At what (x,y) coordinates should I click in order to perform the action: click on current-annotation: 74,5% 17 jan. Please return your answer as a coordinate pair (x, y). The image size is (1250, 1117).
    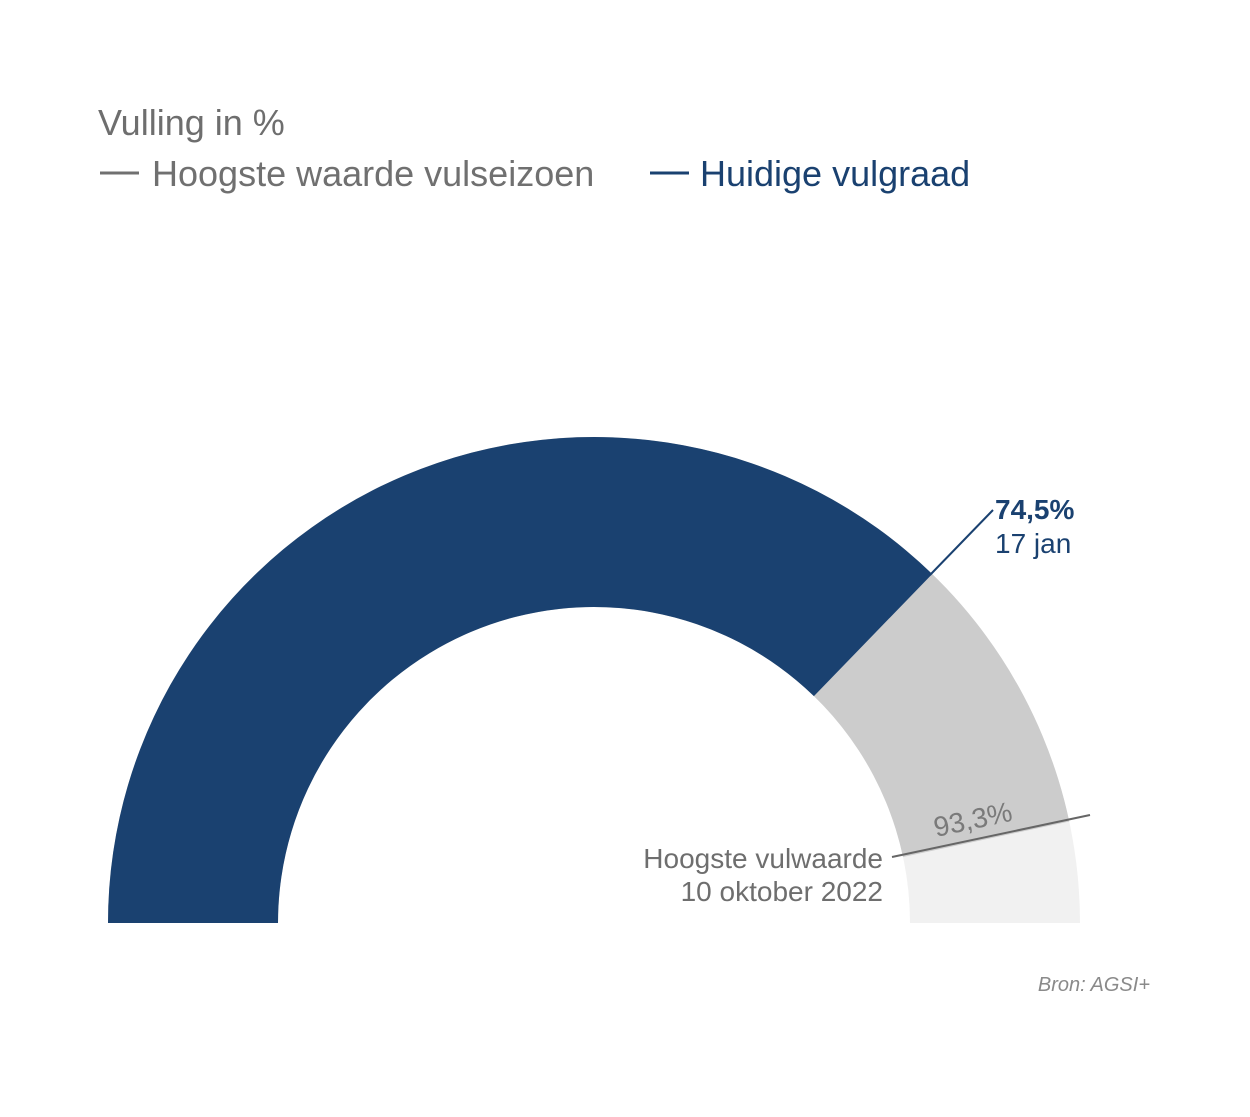
    Looking at the image, I should click on (1001, 535).